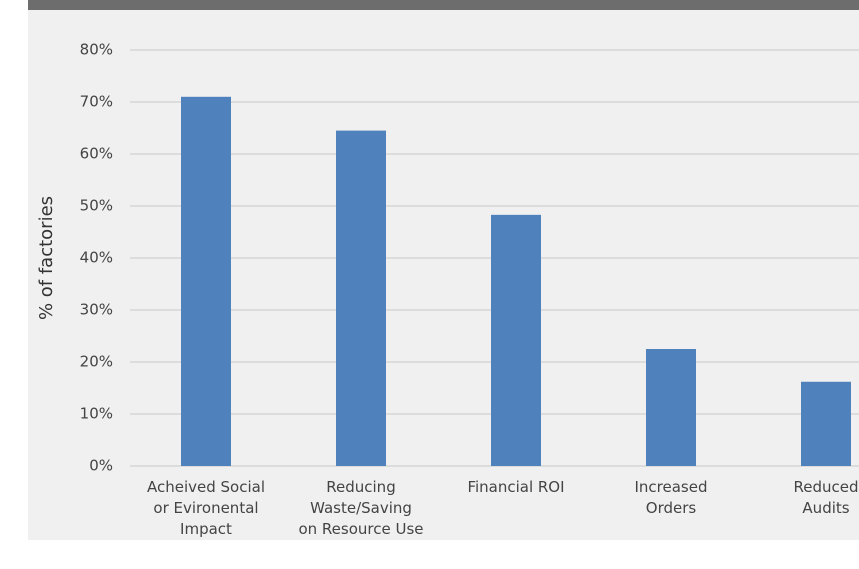 The width and height of the screenshot is (859, 569). Describe the element at coordinates (516, 487) in the screenshot. I see `x-tick-label: Financial ROI` at that location.